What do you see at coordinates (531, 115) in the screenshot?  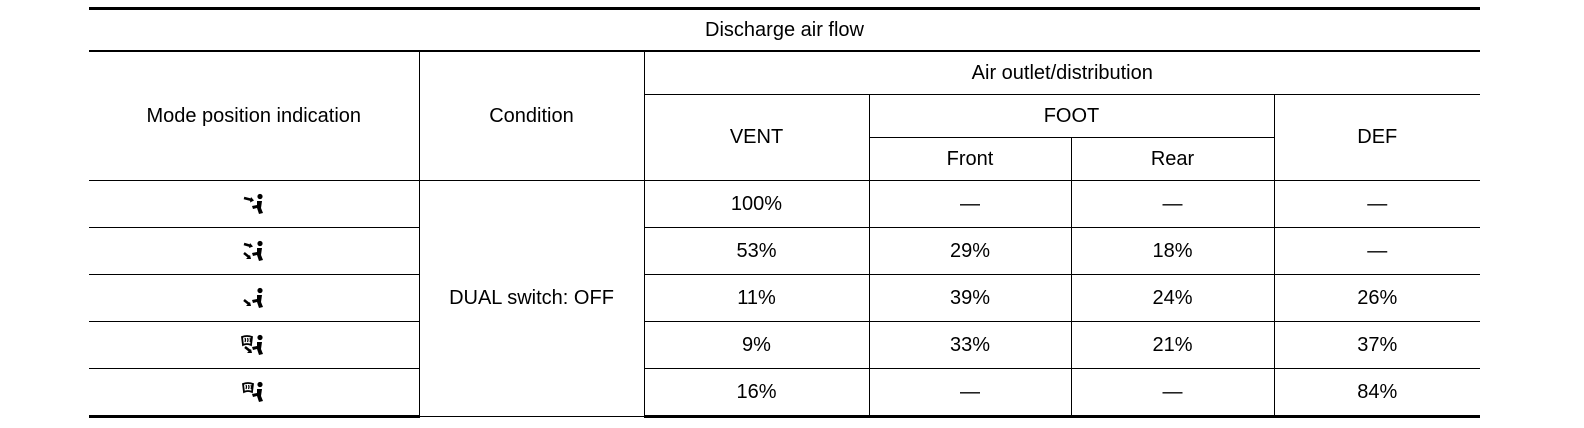 I see `condition-header: Condition` at bounding box center [531, 115].